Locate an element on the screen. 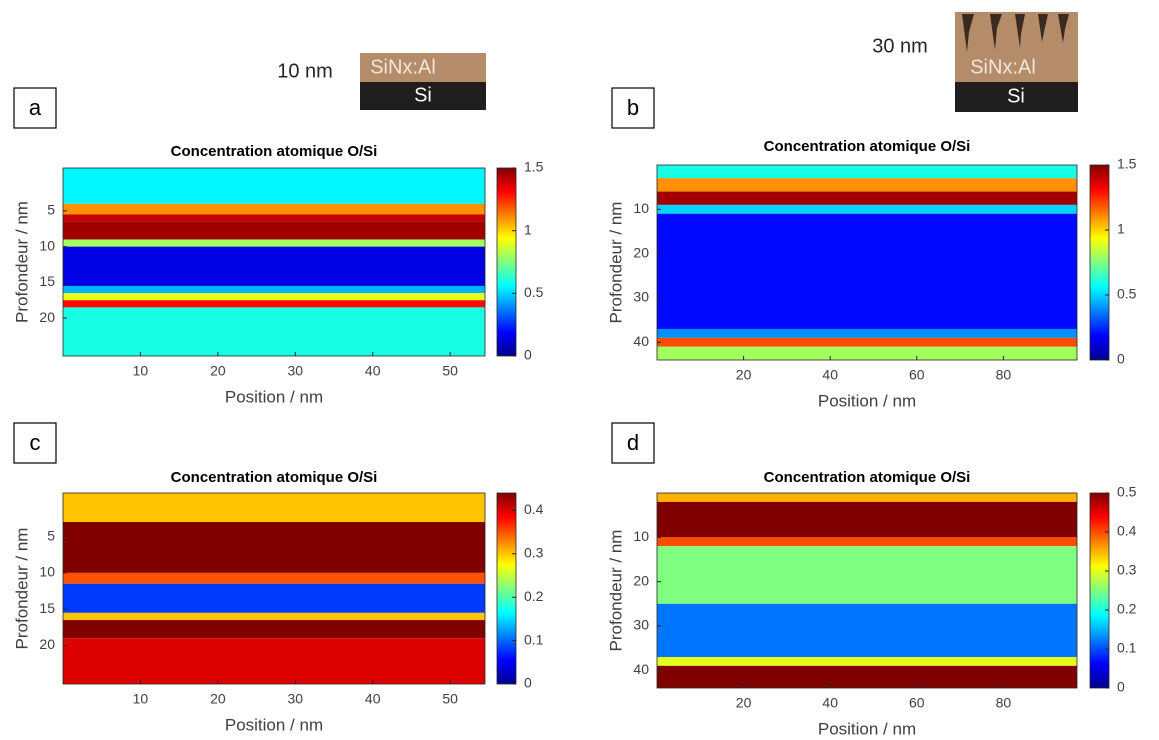 Image resolution: width=1159 pixels, height=740 pixels. grain-boundaries is located at coordinates (1015, 33).